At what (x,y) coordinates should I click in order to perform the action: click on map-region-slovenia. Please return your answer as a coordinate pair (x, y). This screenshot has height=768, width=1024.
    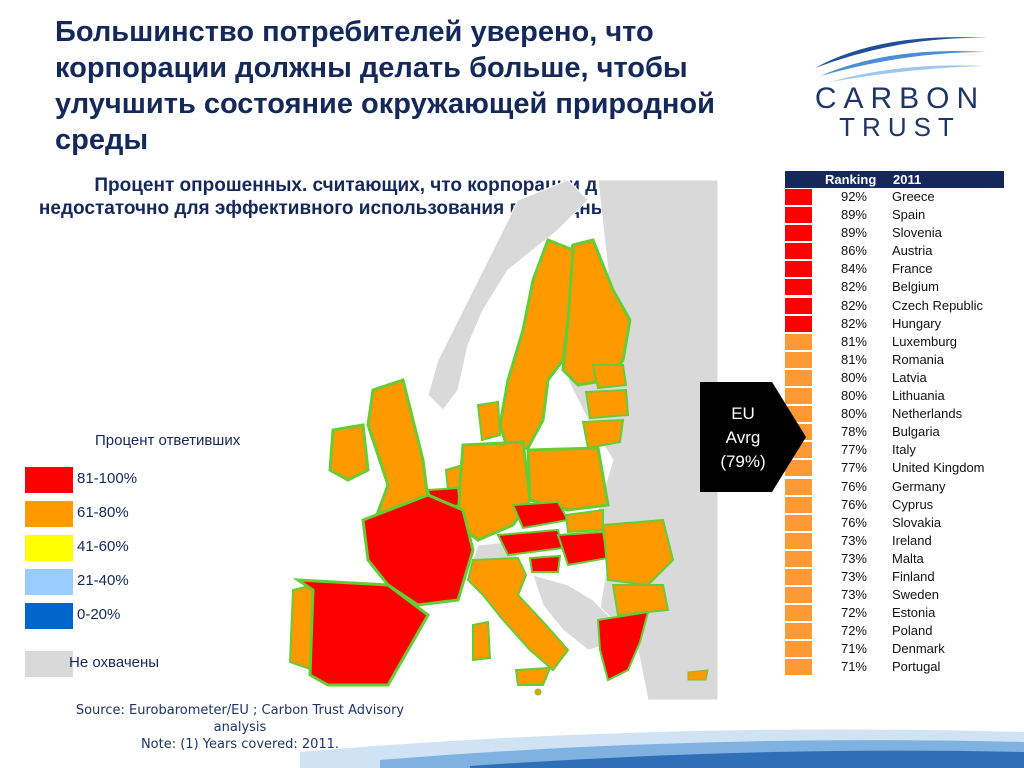
    Looking at the image, I should click on (545, 563).